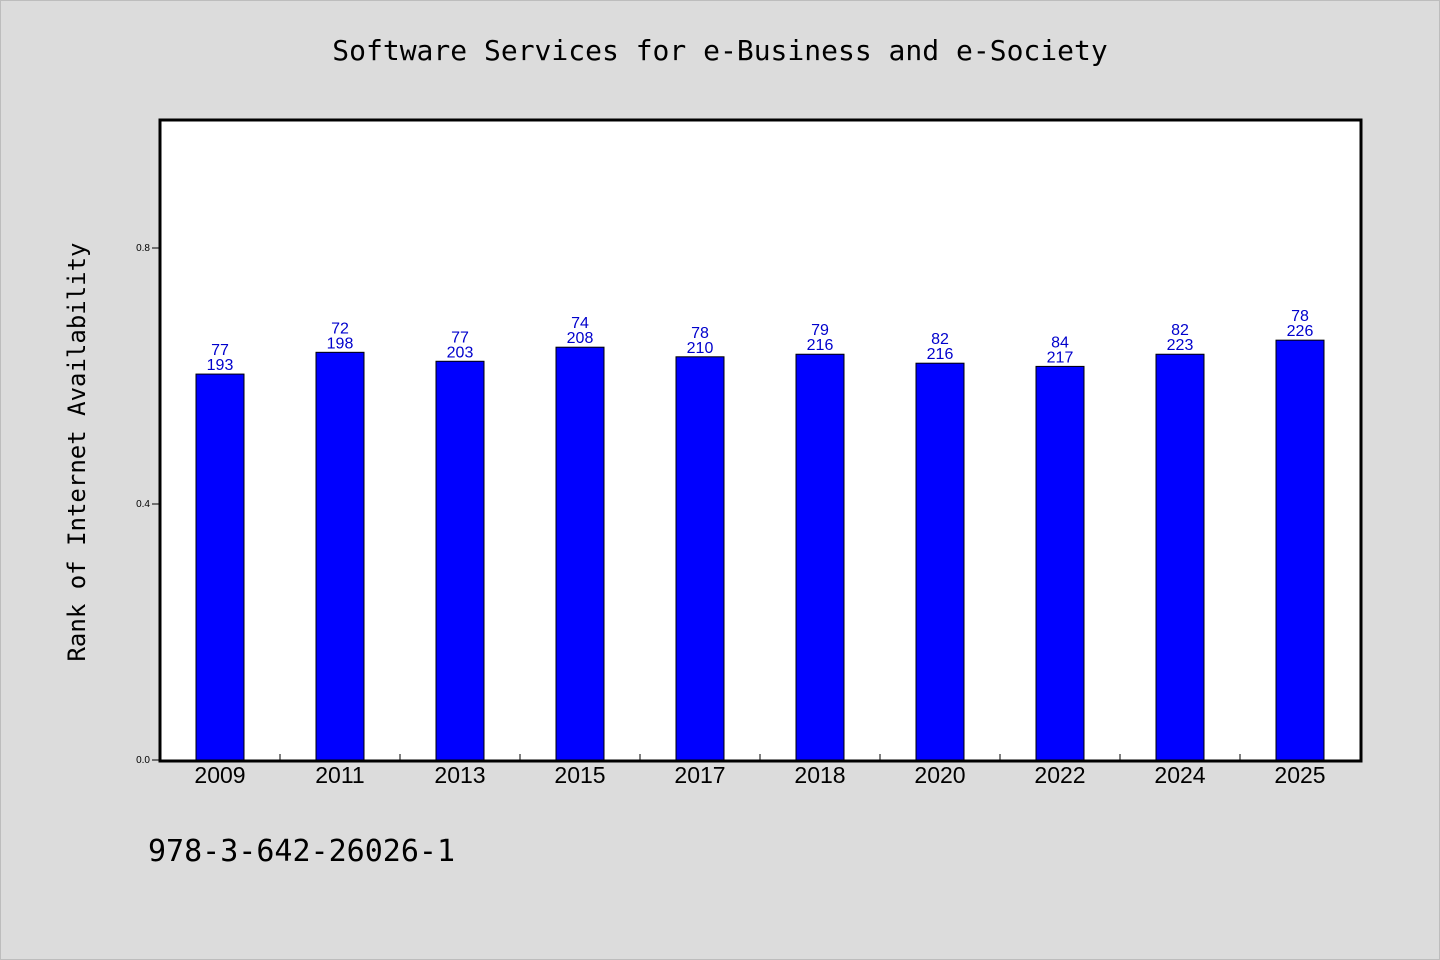  What do you see at coordinates (700, 558) in the screenshot?
I see `bar-2017` at bounding box center [700, 558].